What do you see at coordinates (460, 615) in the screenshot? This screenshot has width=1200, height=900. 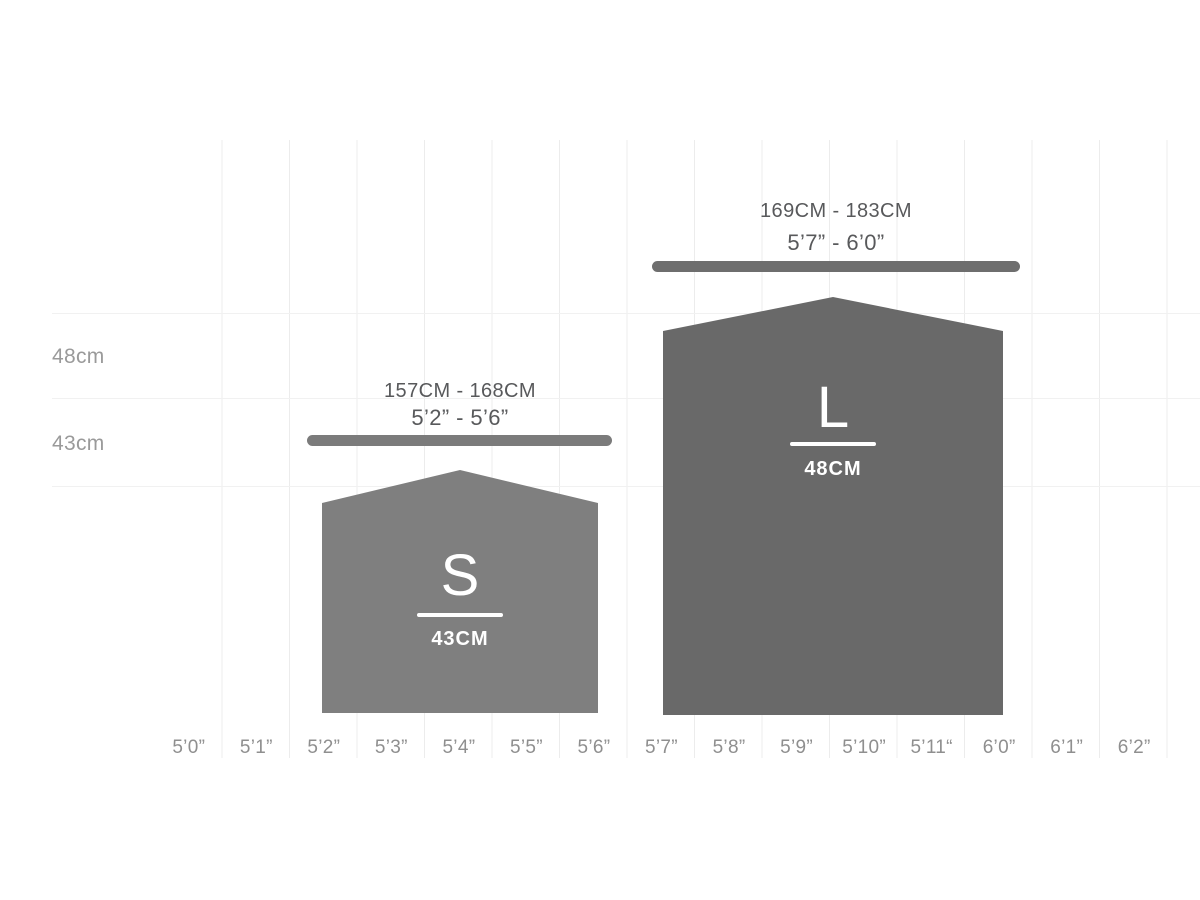 I see `size-s-underline` at bounding box center [460, 615].